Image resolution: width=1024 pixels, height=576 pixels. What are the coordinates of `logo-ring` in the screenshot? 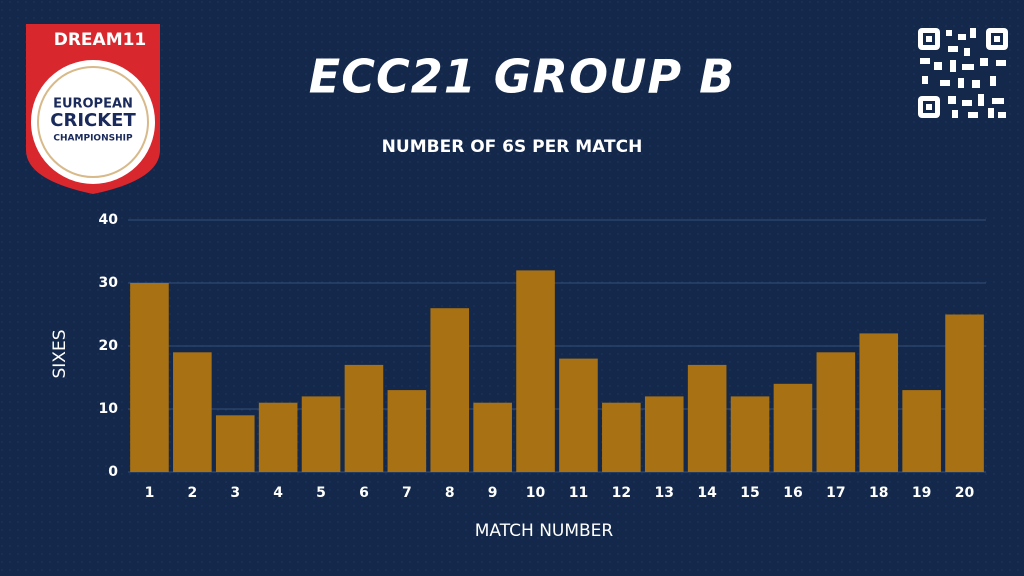 It's located at (93, 122).